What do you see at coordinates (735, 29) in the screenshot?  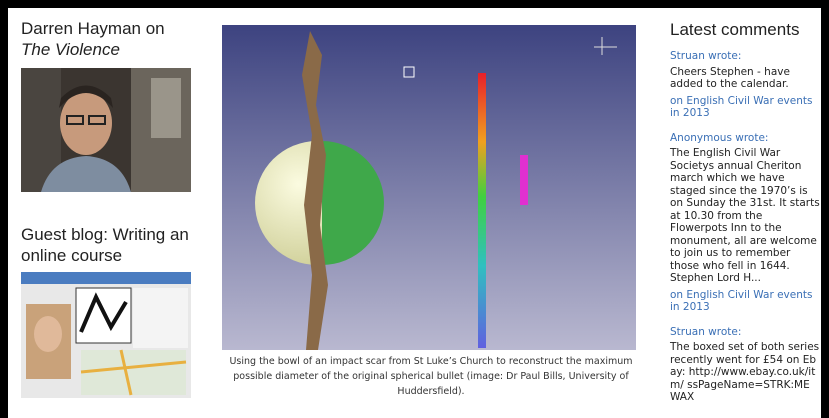 I see `sidebar-heading: Latest comments` at bounding box center [735, 29].